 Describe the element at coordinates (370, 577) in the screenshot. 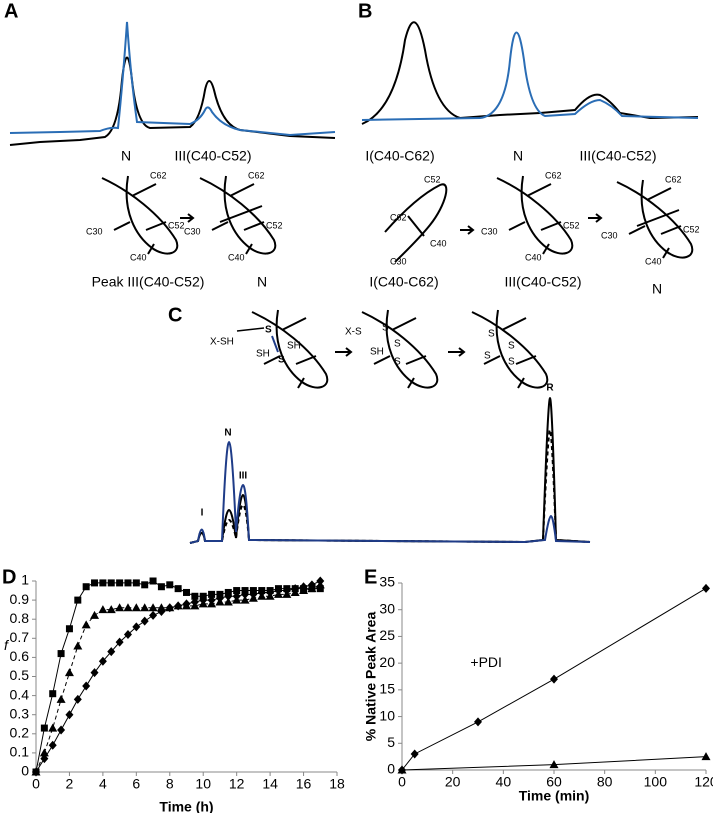

I see `panel-label: E` at that location.